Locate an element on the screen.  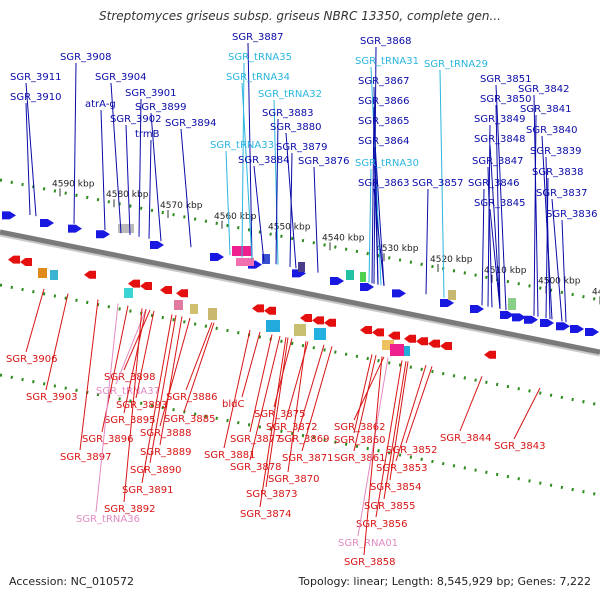
forward-gene-label: SGR_tRNA35 is located at coordinates (260, 57).